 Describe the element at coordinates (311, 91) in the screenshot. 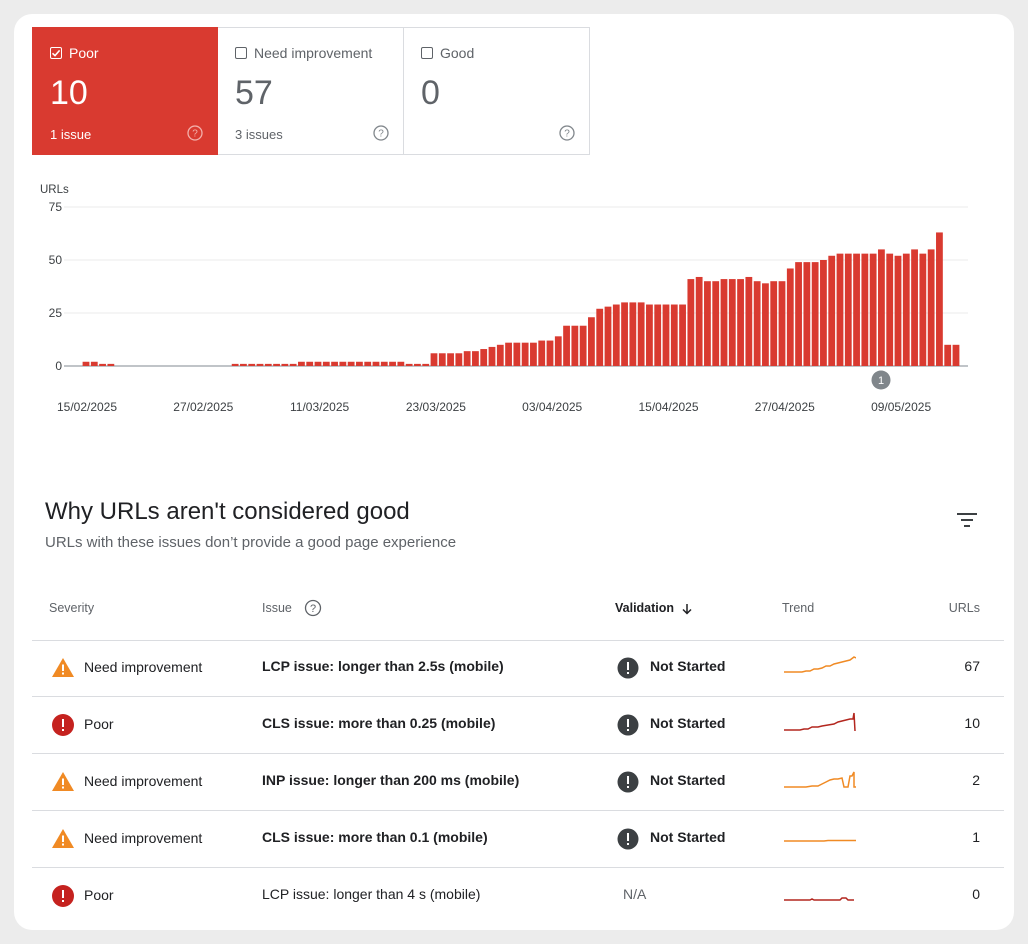

I see `need-improvement-card: Need improvement 57 3 issues ?` at that location.